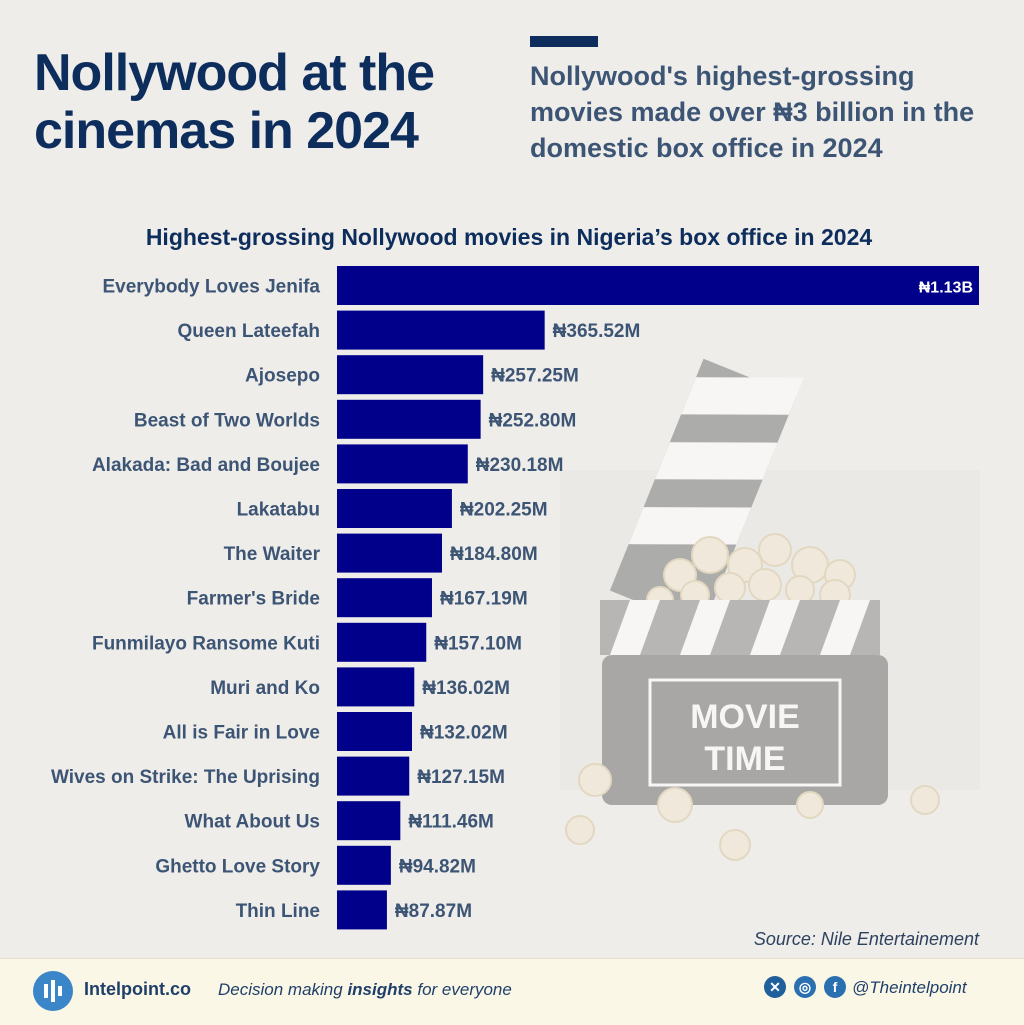 The image size is (1024, 1025). What do you see at coordinates (272, 554) in the screenshot?
I see `category-label: The Waiter` at bounding box center [272, 554].